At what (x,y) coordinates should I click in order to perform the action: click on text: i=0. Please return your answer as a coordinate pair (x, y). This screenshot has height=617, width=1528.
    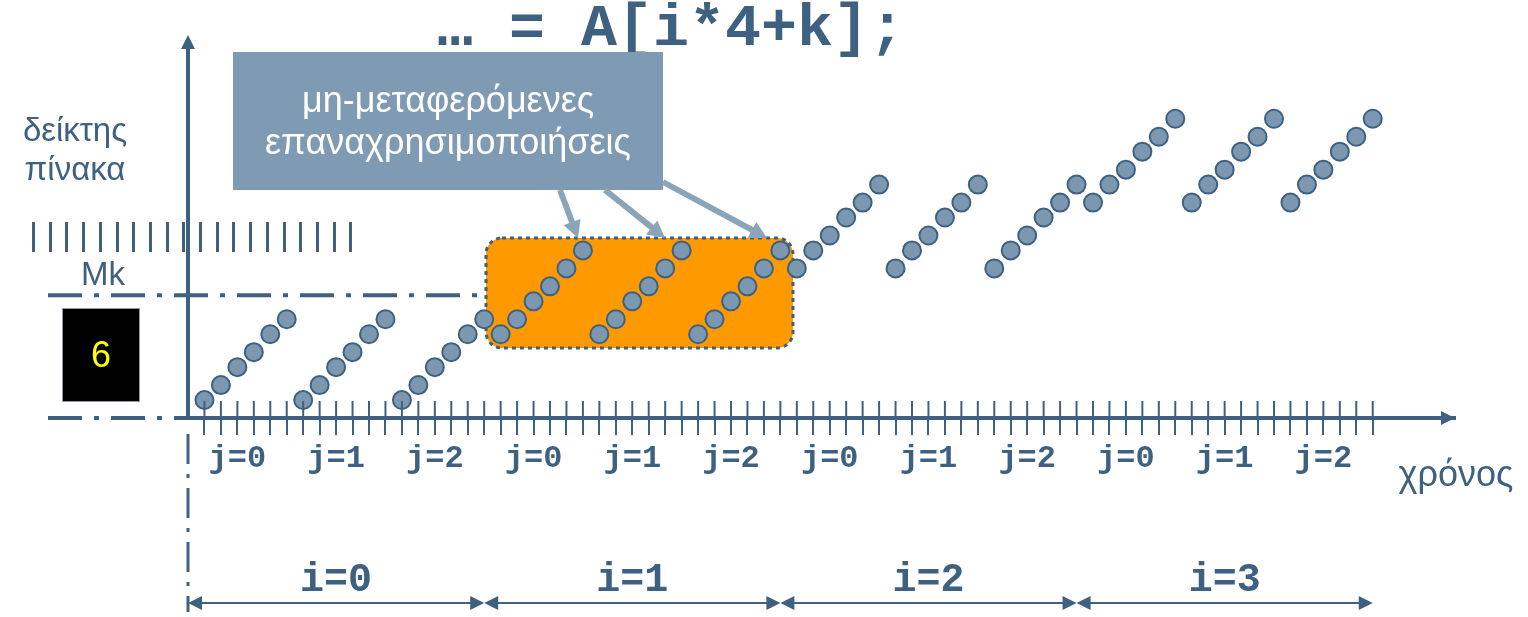
    Looking at the image, I should click on (336, 580).